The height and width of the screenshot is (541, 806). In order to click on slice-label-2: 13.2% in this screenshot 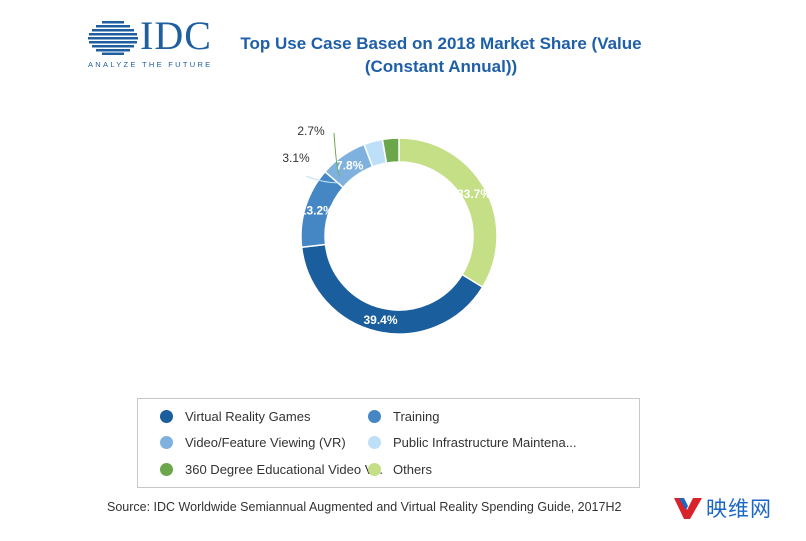, I will do `click(317, 211)`.